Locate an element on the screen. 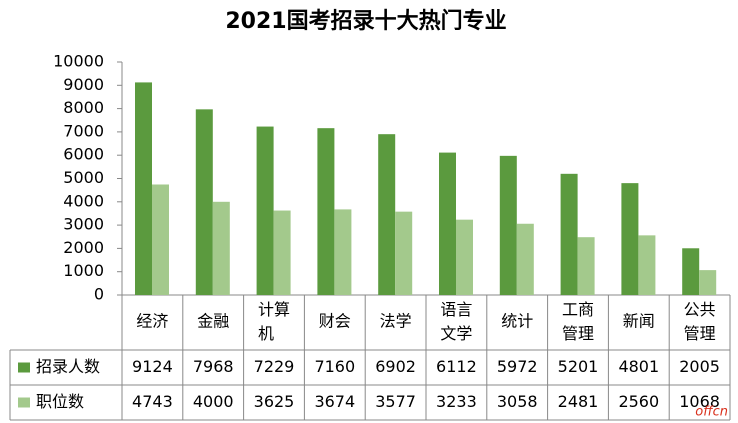 Image resolution: width=738 pixels, height=423 pixels. y-tick-label: 0 is located at coordinates (99, 294).